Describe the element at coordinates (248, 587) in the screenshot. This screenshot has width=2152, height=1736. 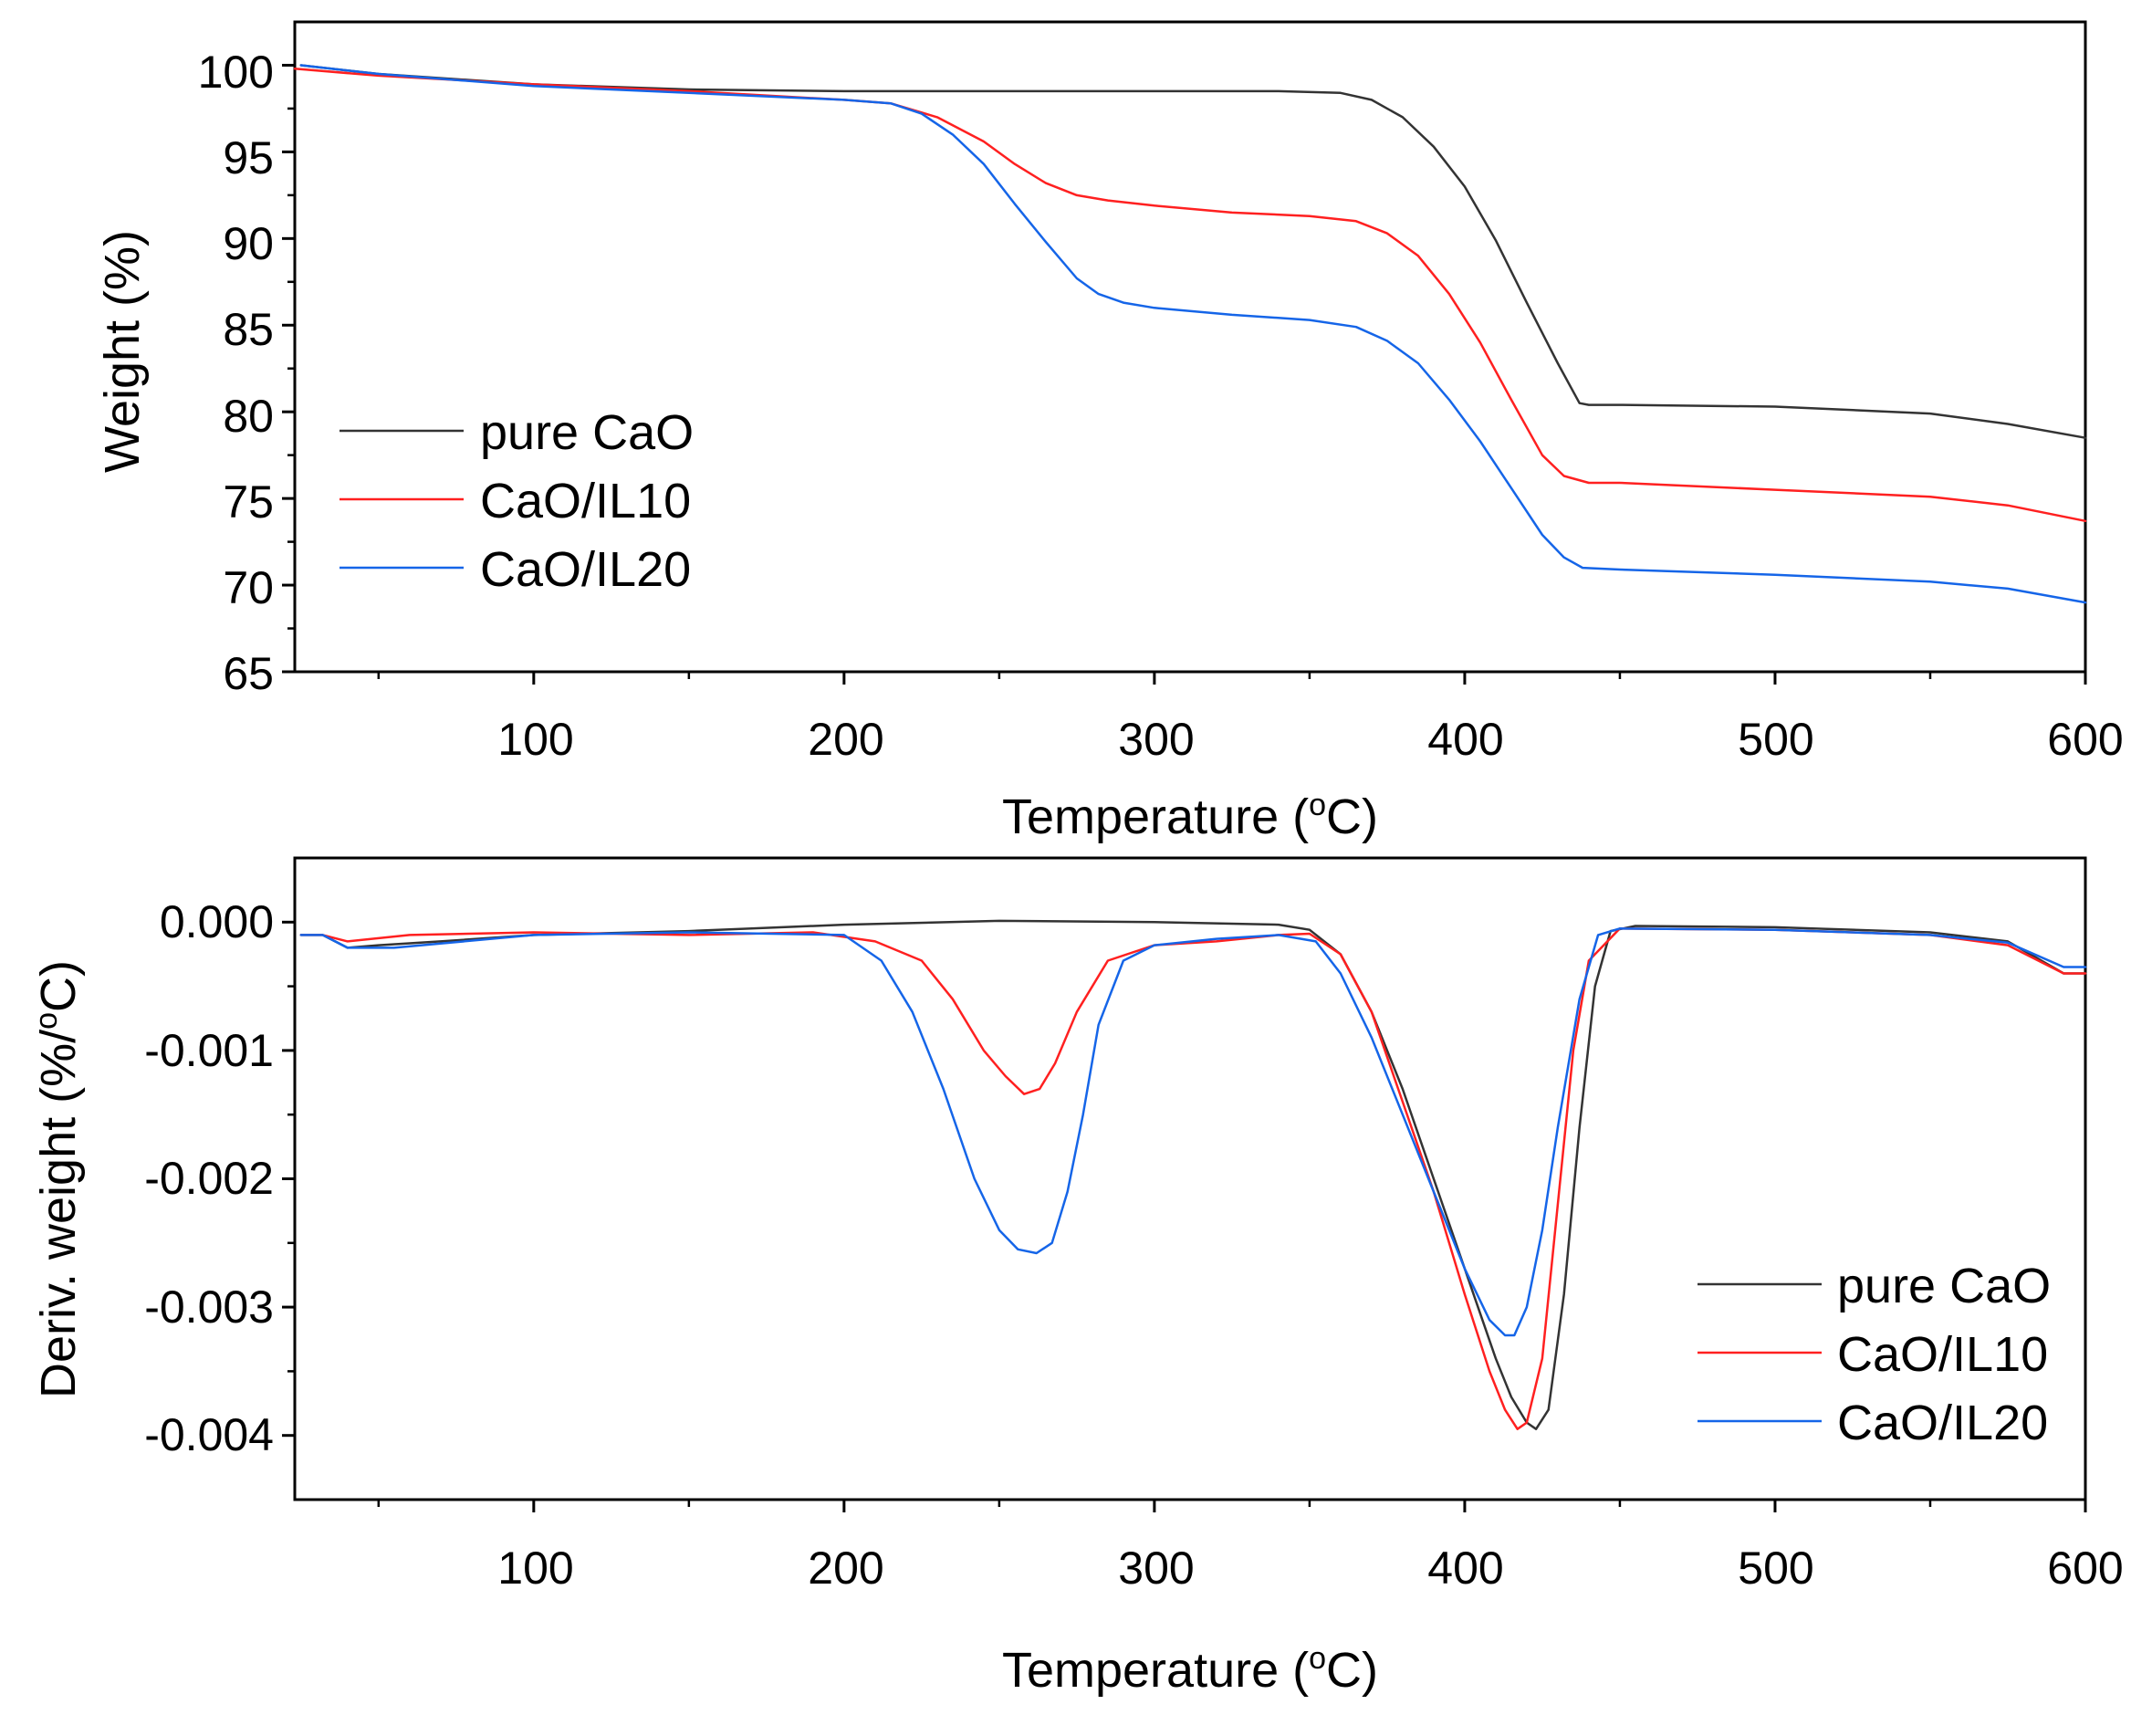
I see `y-tick-label: 70` at that location.